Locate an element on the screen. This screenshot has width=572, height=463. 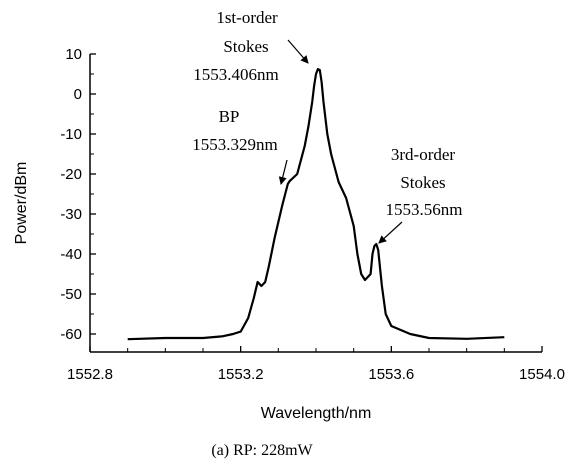
x-tick-label: 1553.6 is located at coordinates (391, 374).